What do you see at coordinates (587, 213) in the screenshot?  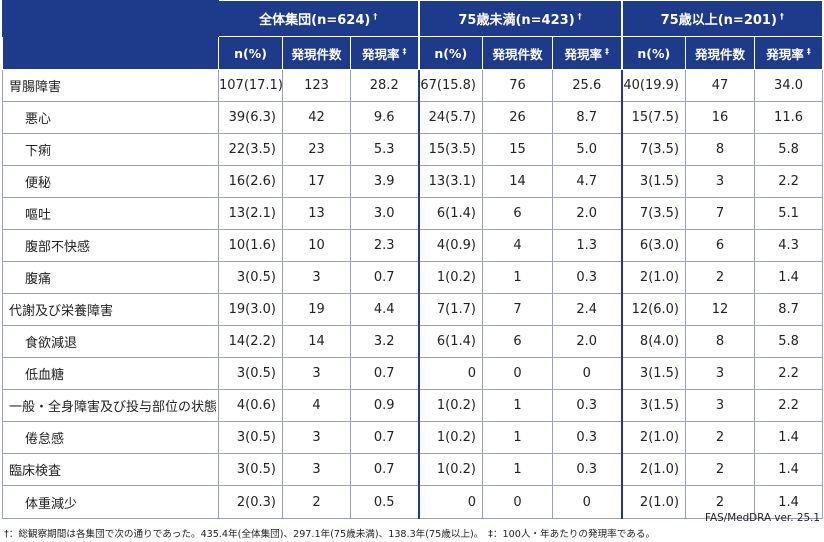 I see `incidence-rate-cell: 2.0` at bounding box center [587, 213].